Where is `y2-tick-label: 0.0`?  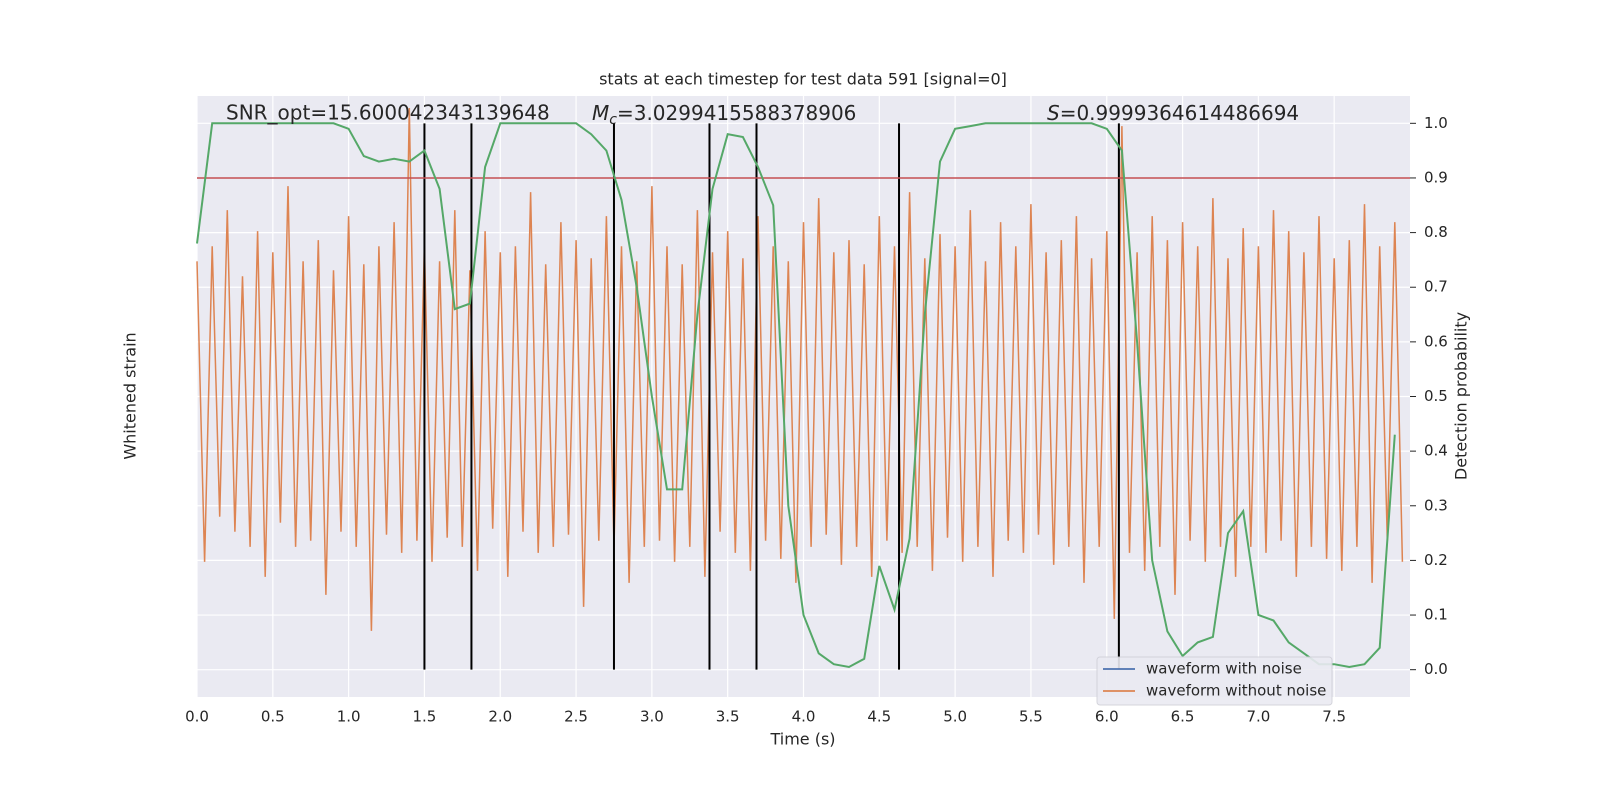 y2-tick-label: 0.0 is located at coordinates (1436, 669).